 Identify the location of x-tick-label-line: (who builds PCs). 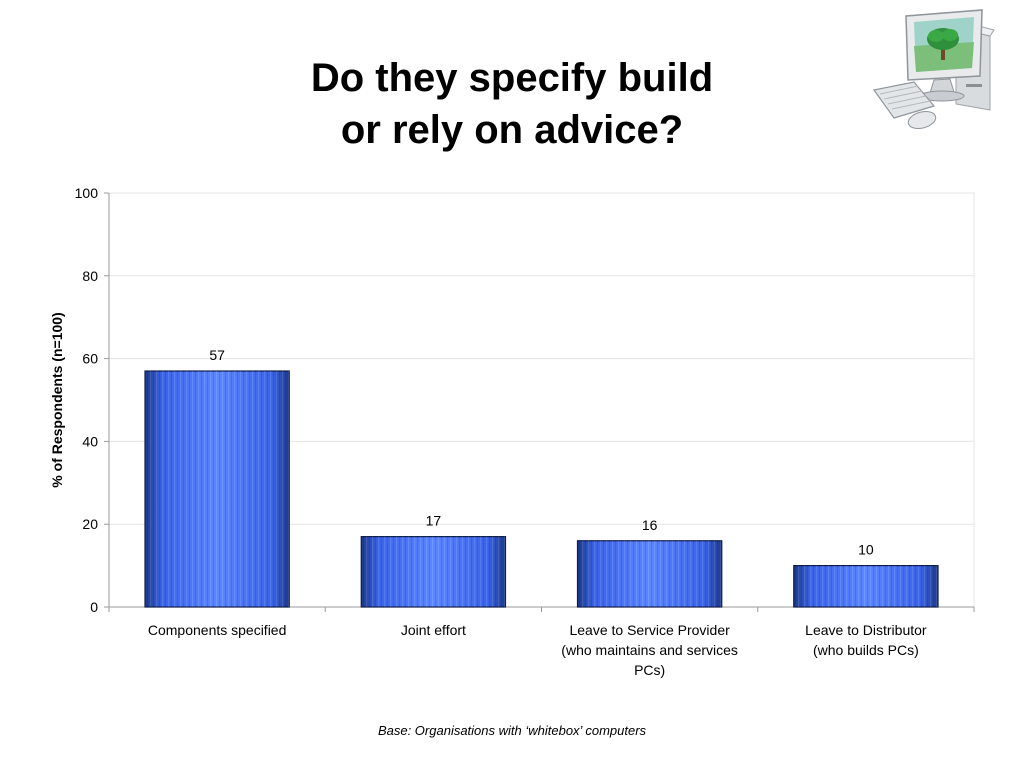
(866, 650).